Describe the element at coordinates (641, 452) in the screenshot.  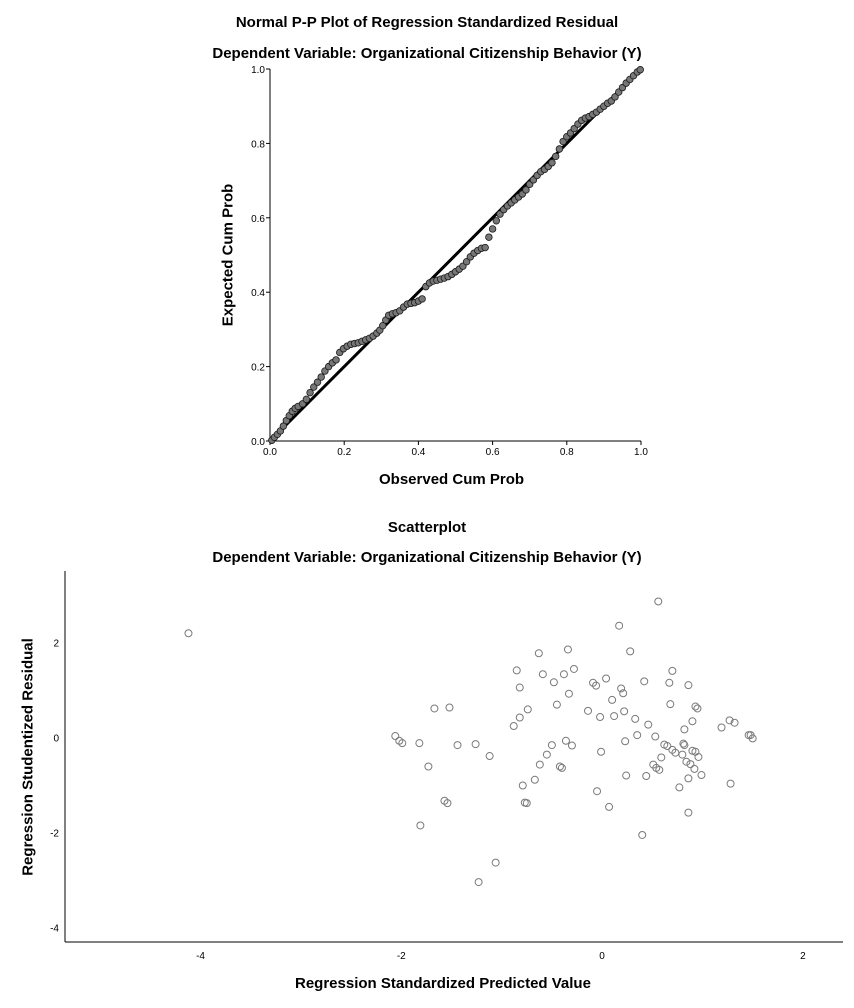
I see `pp-x-tick-label: 1.0` at that location.